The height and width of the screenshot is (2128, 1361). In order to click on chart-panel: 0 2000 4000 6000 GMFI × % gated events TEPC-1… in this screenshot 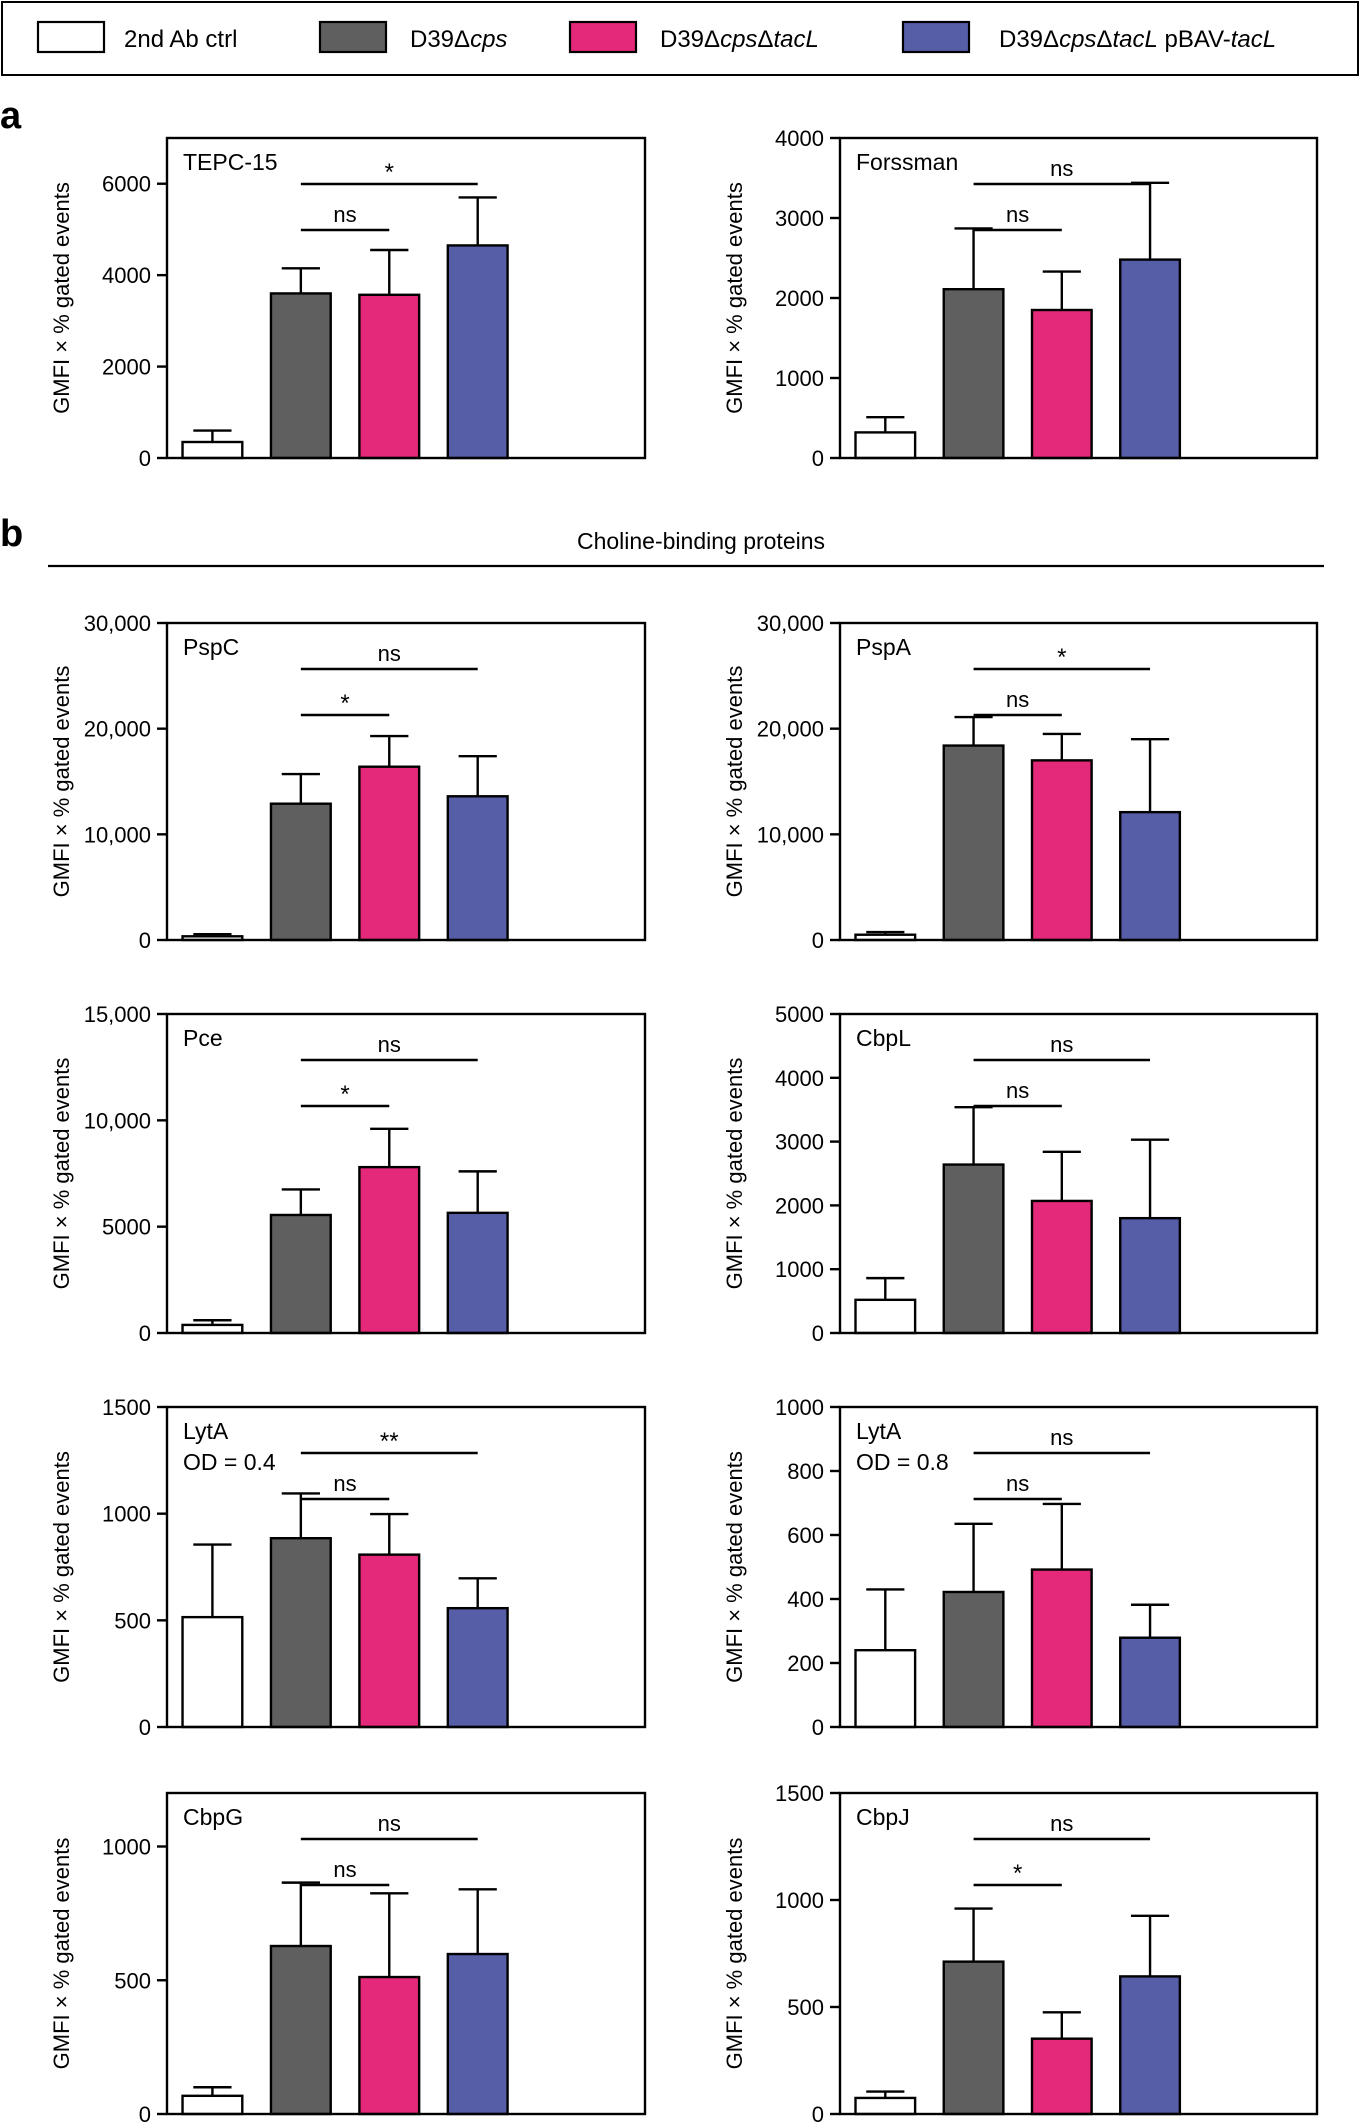, I will do `click(348, 303)`.